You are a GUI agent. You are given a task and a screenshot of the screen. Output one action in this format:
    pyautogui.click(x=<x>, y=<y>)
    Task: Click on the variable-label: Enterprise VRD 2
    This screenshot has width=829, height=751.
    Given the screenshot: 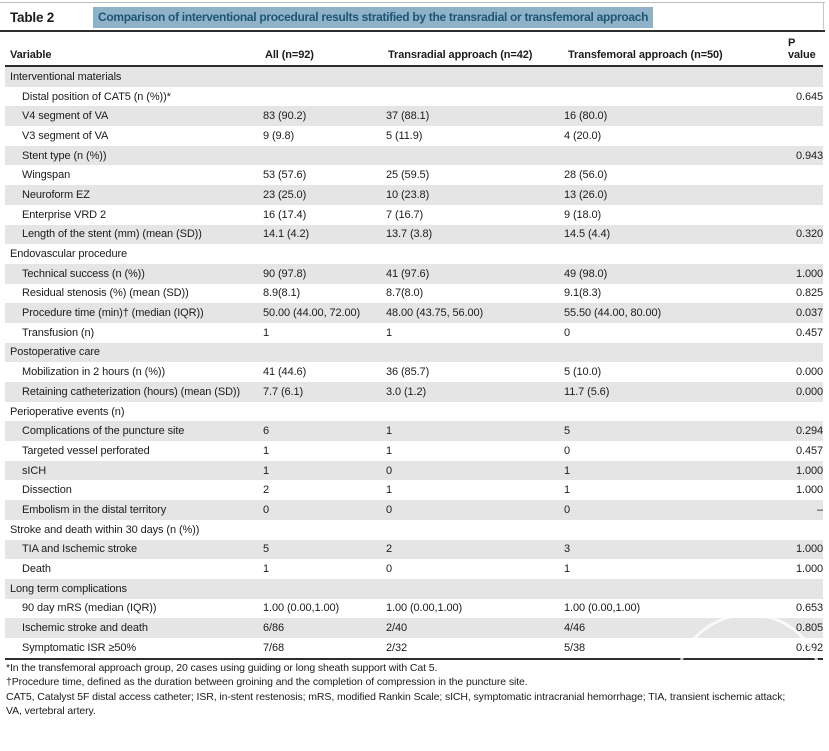 What is the action you would take?
    pyautogui.click(x=64, y=214)
    